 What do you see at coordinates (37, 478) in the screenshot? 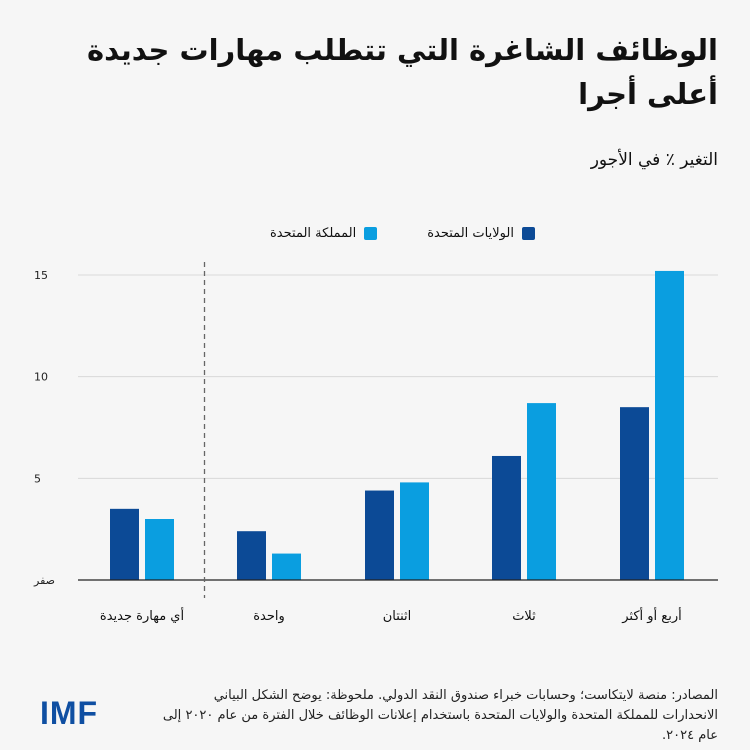
I see `y-tick-label: 5` at bounding box center [37, 478].